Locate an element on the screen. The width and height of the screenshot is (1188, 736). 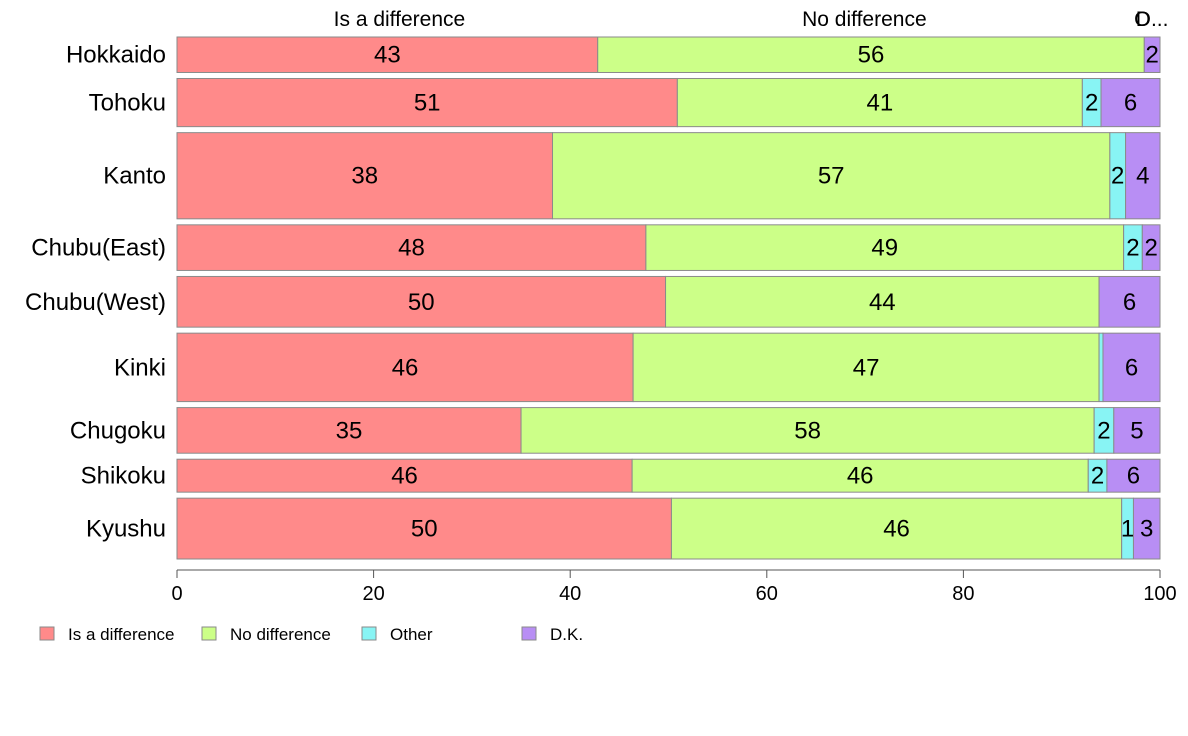
bar-kyushu-is-a-difference is located at coordinates (424, 528).